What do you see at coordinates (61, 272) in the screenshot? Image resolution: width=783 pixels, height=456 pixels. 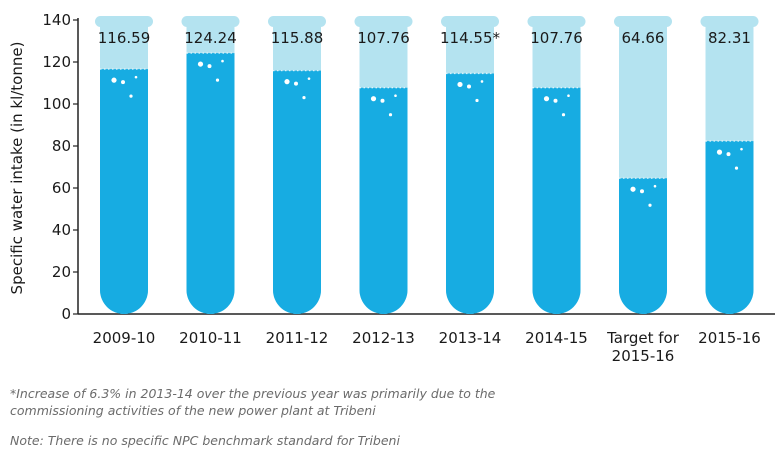 I see `y-tick-label: 20` at bounding box center [61, 272].